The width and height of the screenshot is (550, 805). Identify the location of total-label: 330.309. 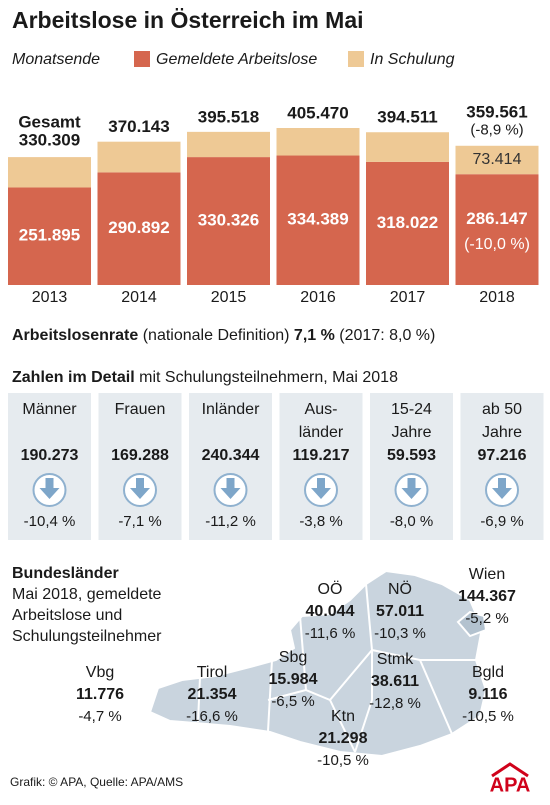
(49, 140).